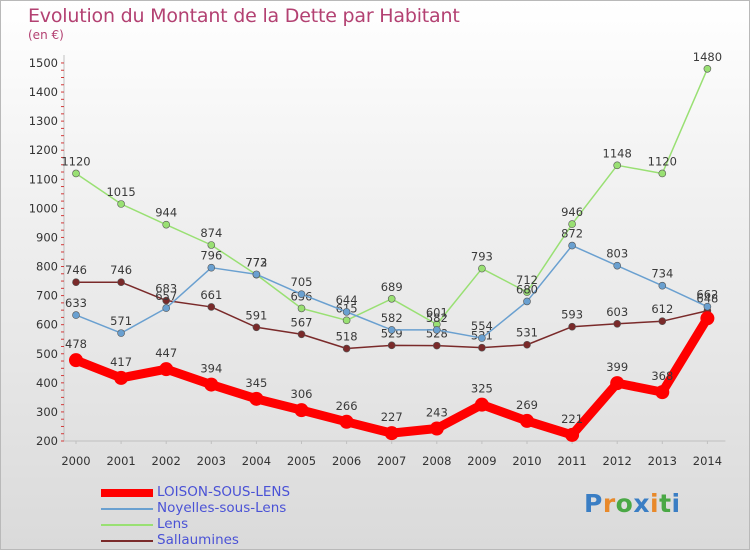 This screenshot has height=551, width=750. I want to click on y-tick-label: 200, so click(47, 441).